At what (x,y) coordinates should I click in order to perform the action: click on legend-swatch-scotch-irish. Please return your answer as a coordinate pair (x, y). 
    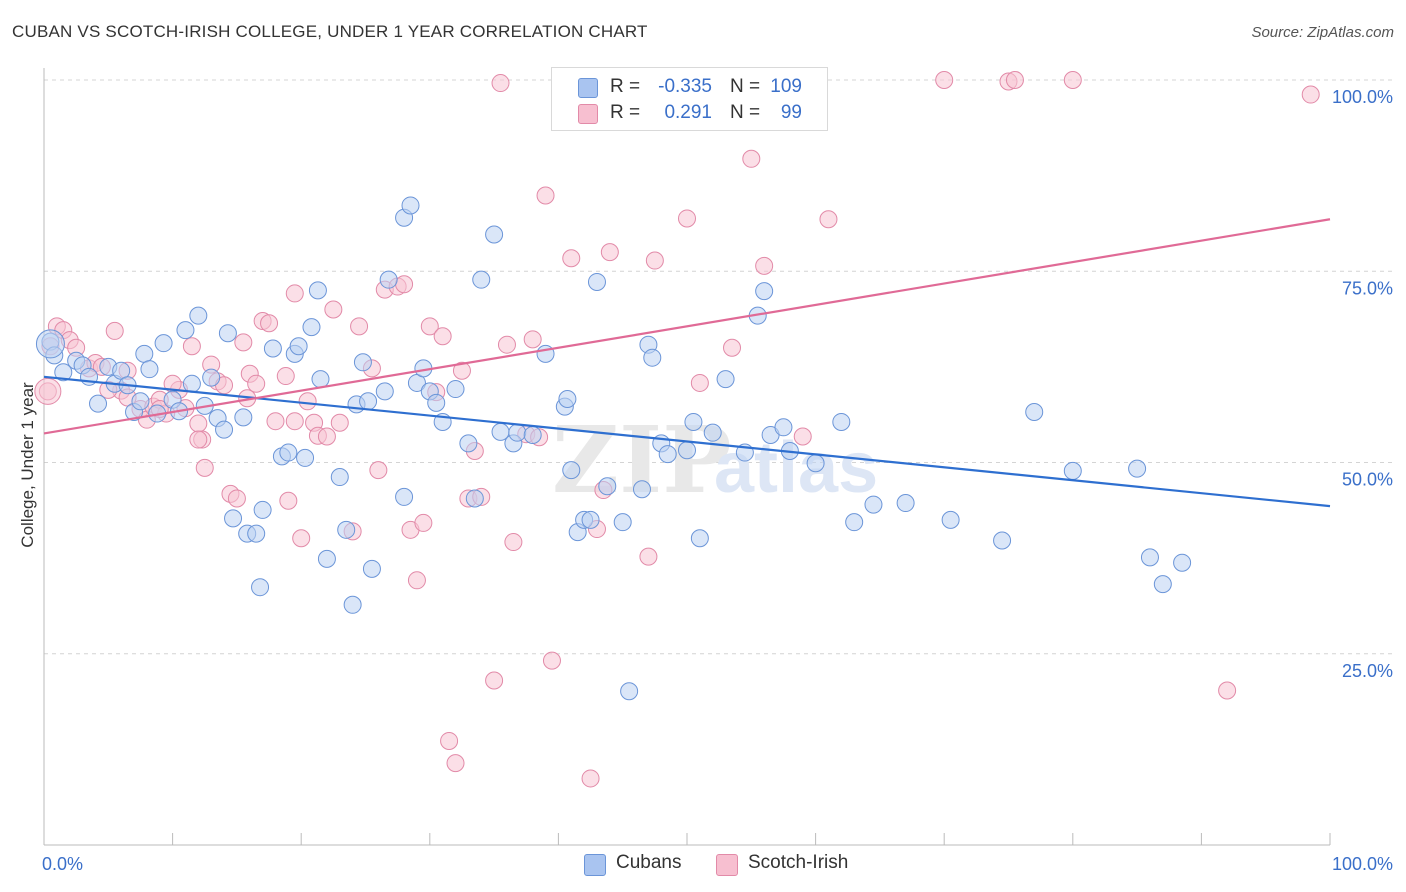
    Looking at the image, I should click on (727, 865).